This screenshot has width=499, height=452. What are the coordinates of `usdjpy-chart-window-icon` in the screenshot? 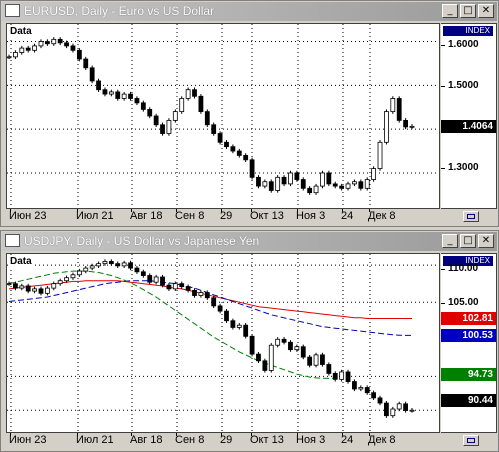 It's located at (471, 440).